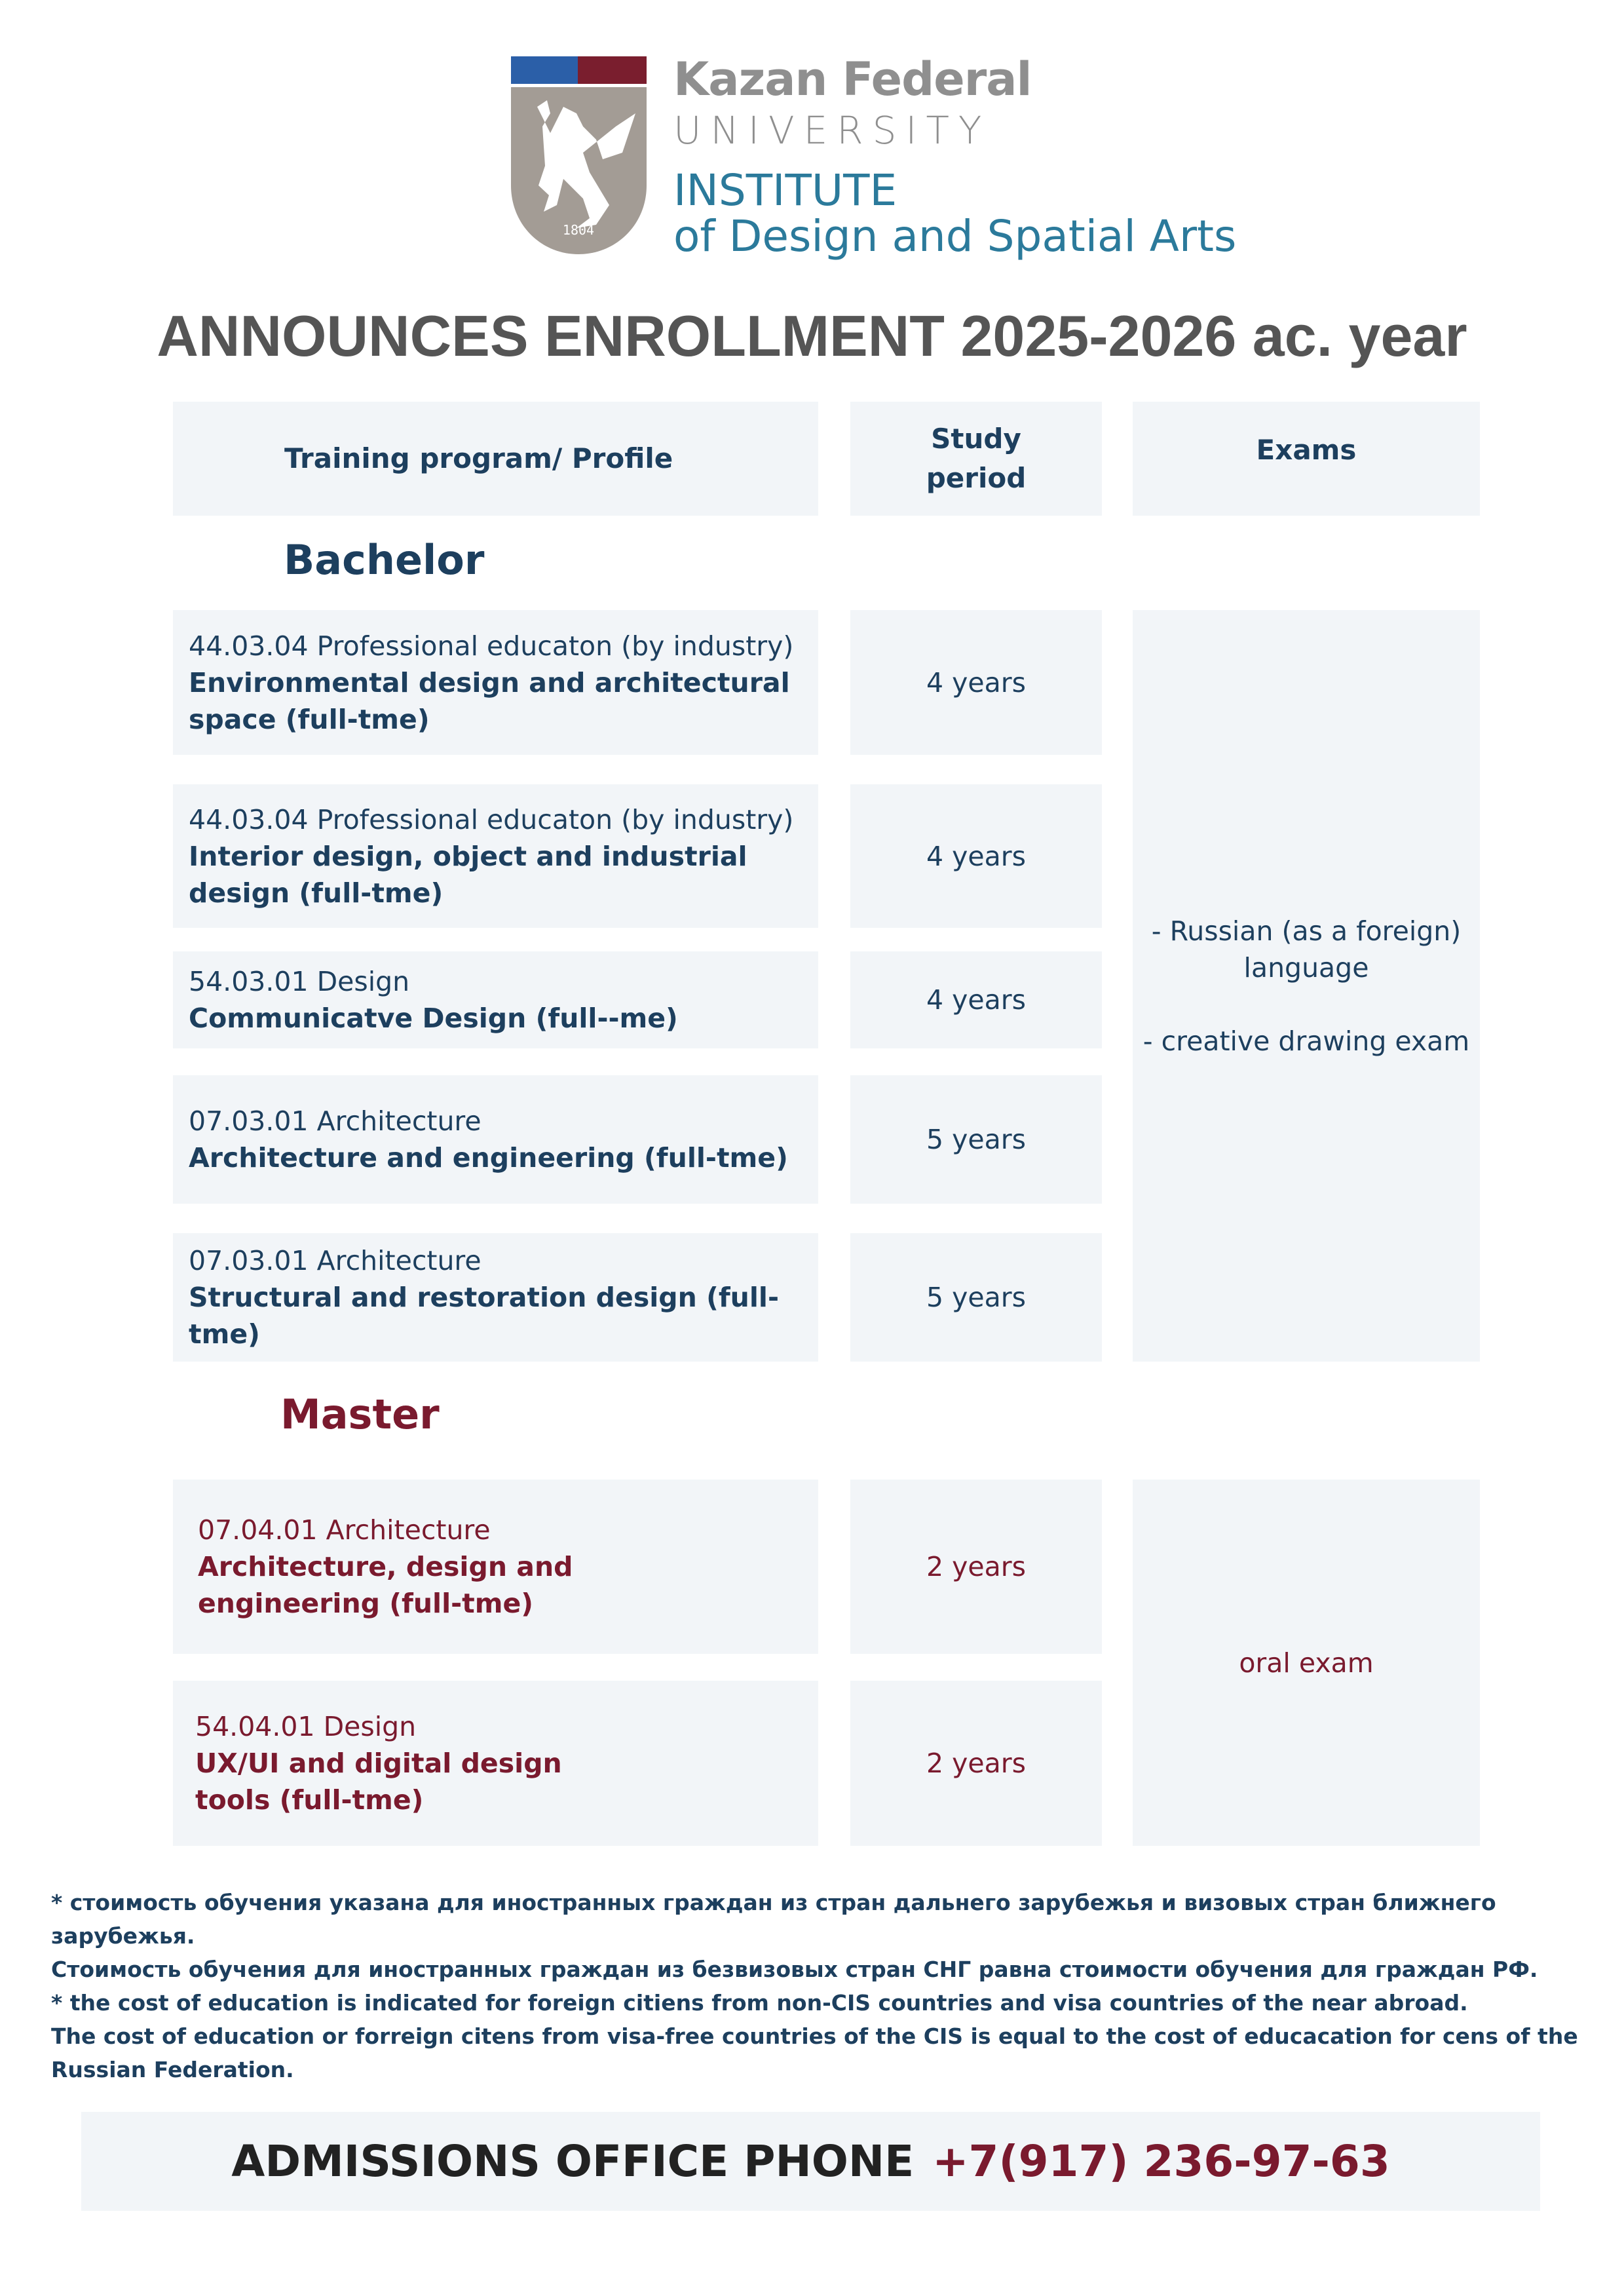  I want to click on header-exams: Exams, so click(1306, 459).